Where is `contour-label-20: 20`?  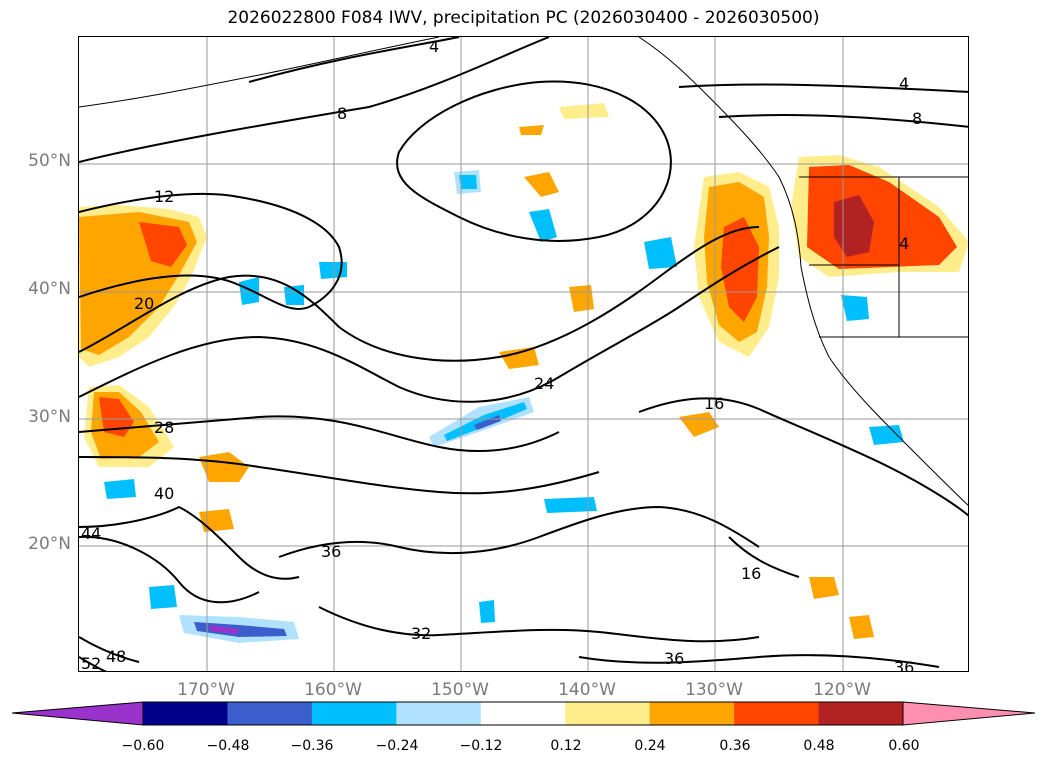 contour-label-20: 20 is located at coordinates (144, 303).